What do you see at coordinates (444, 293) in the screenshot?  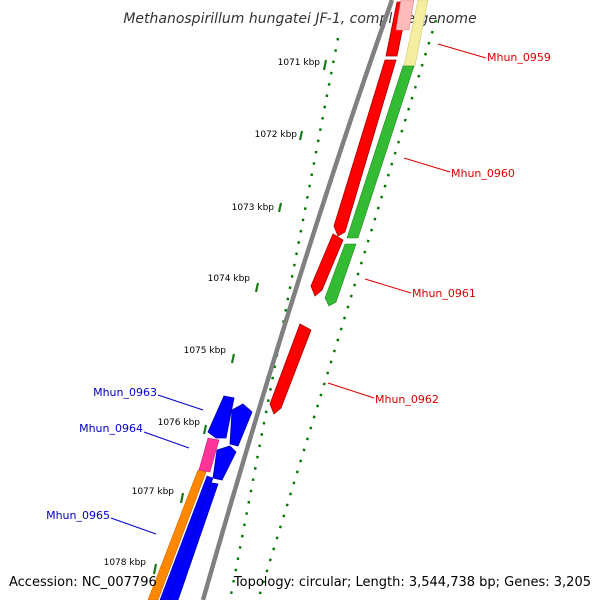 I see `gene-label-mhun-0961: Mhun_0961` at bounding box center [444, 293].